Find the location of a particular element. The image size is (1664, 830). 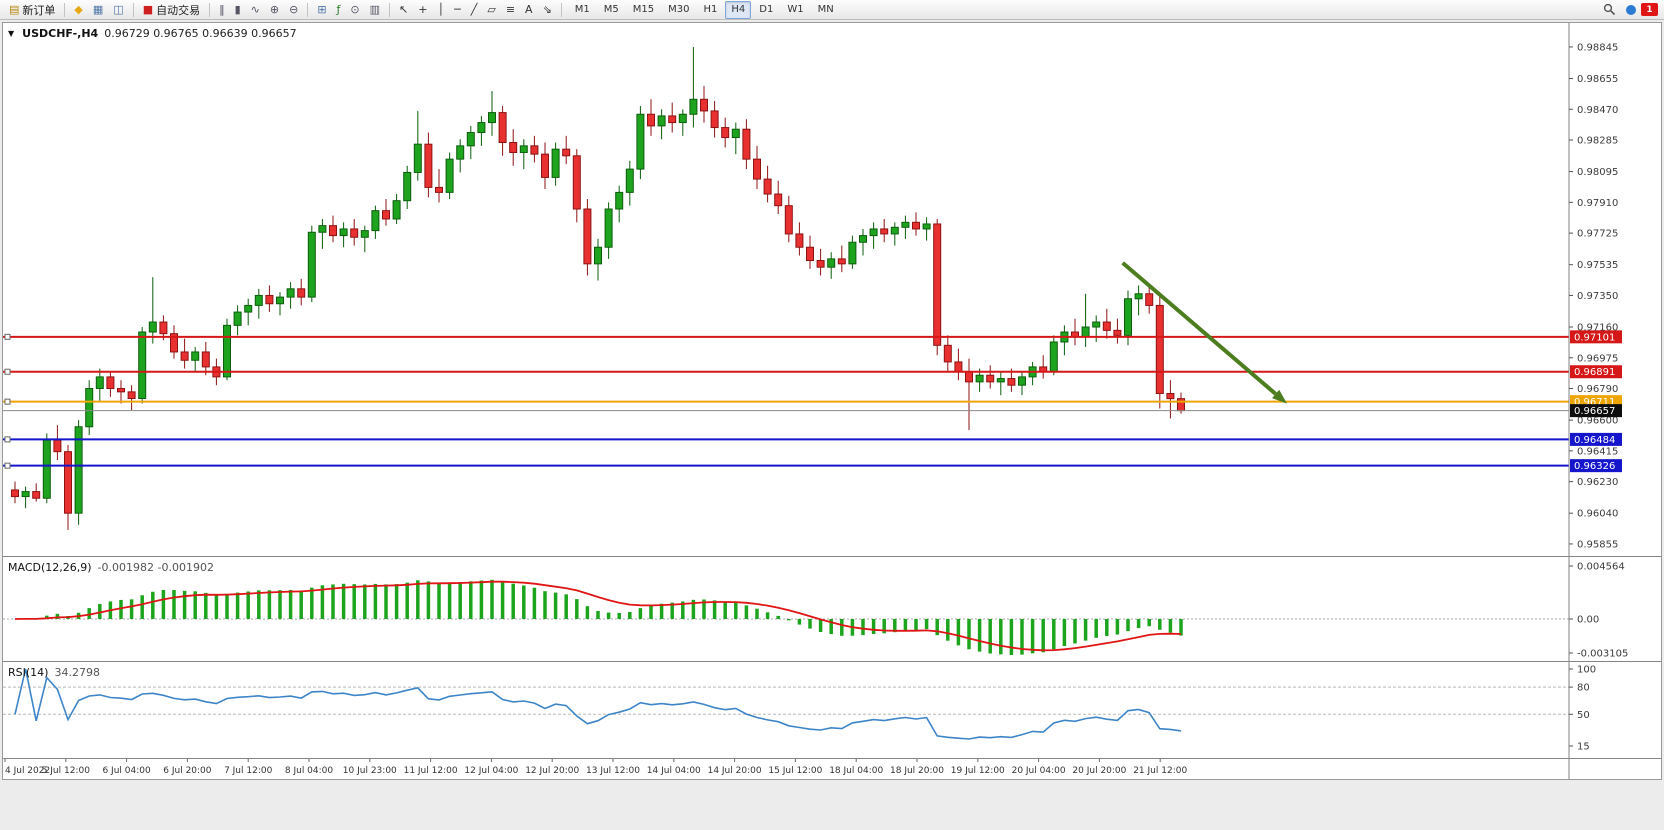

timeframe-button-m1: M1 is located at coordinates (582, 9).